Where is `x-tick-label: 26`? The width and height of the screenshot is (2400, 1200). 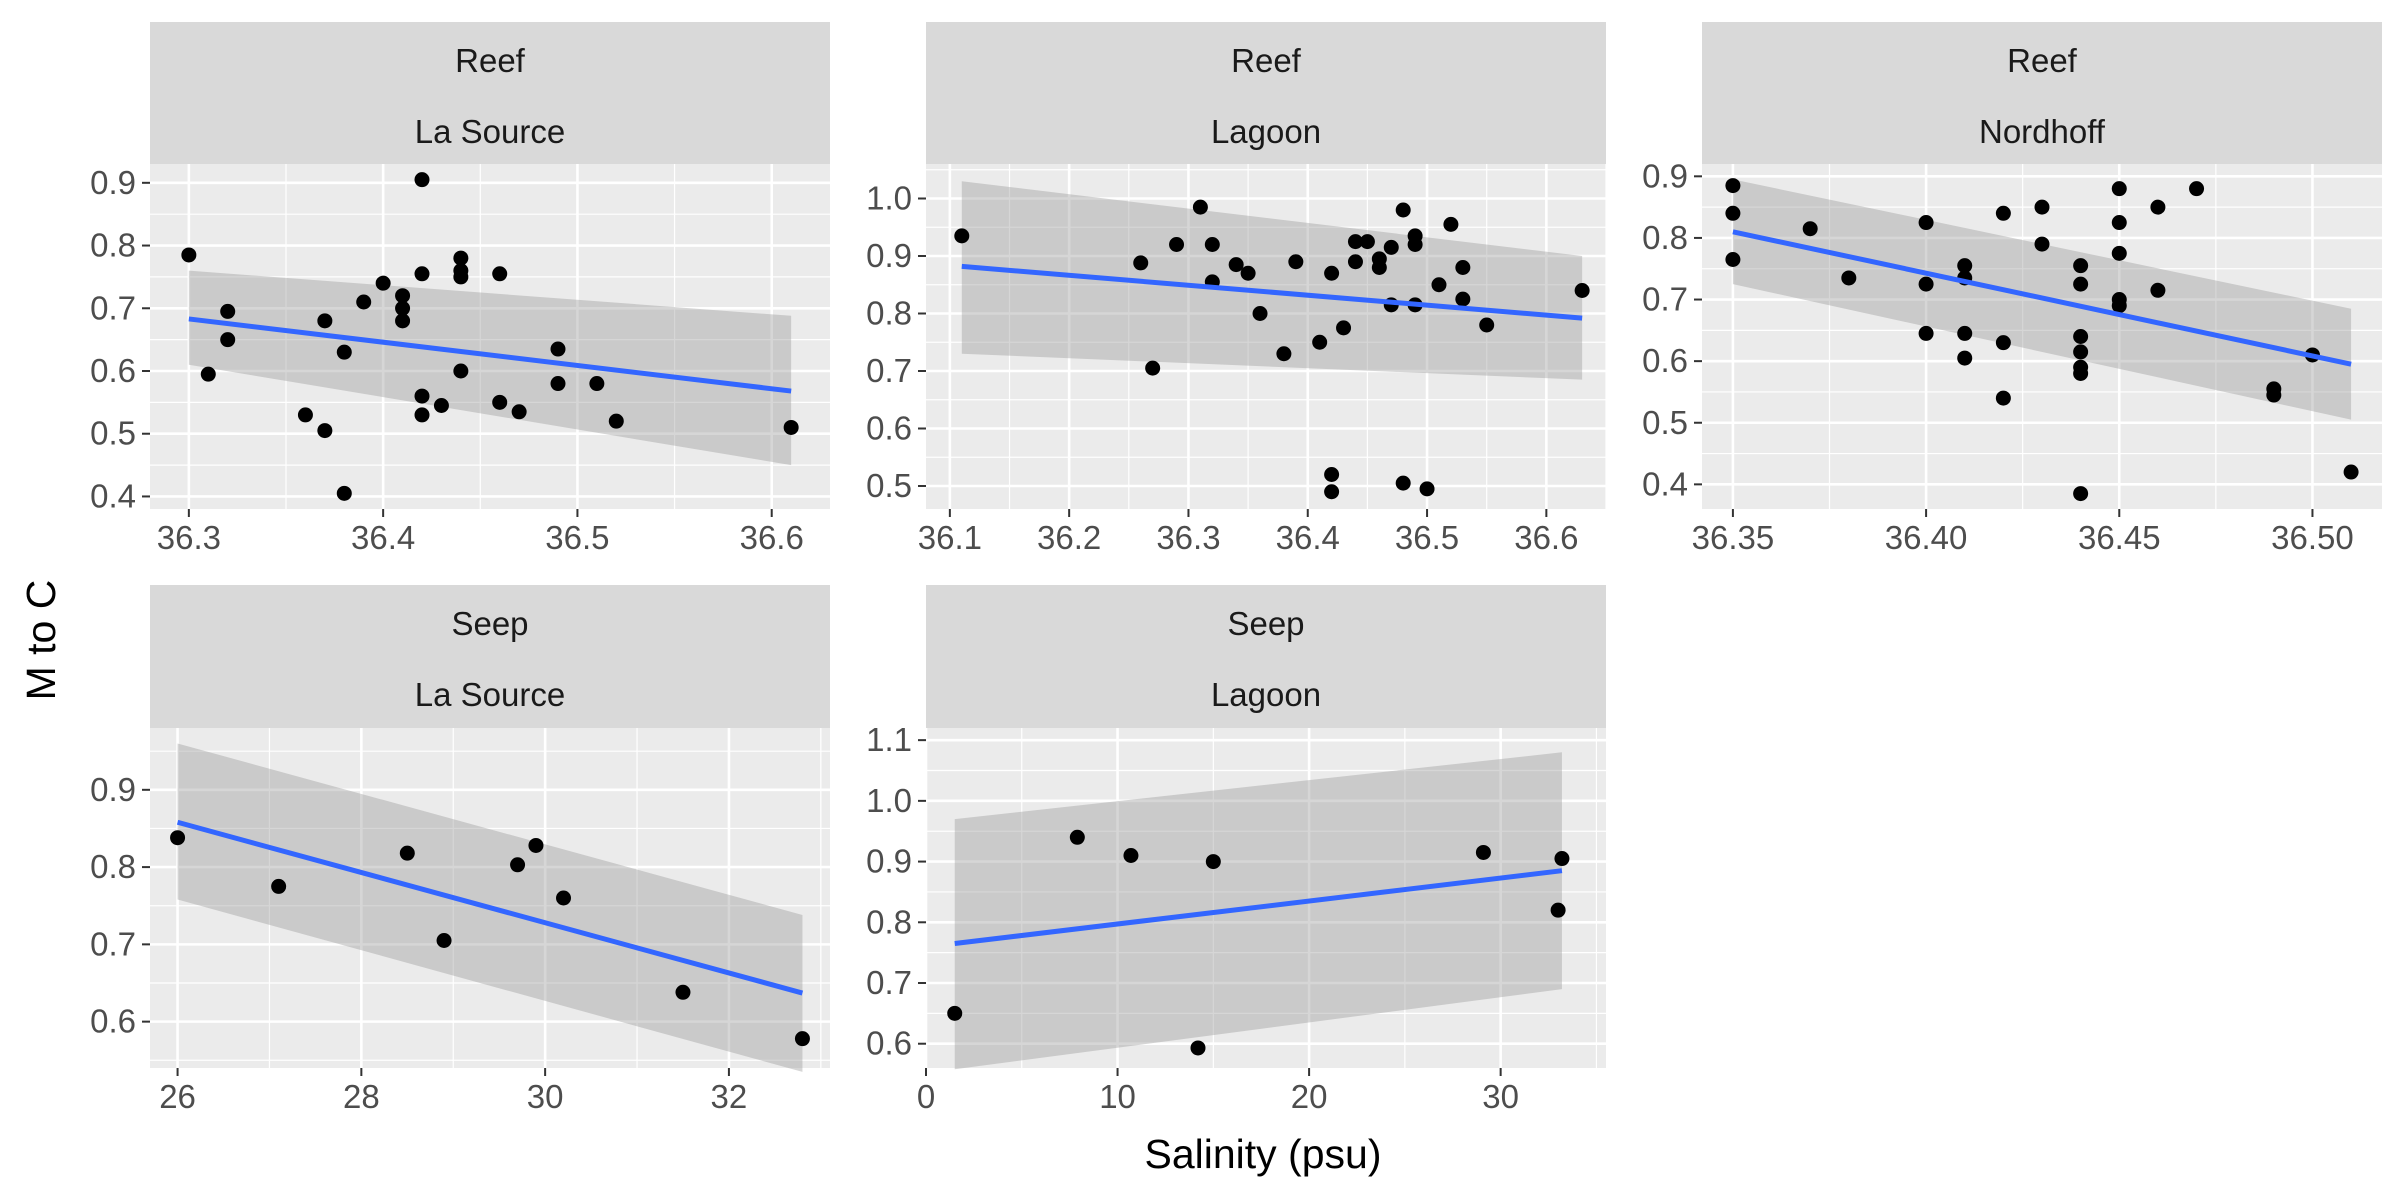
x-tick-label: 26 is located at coordinates (177, 1096).